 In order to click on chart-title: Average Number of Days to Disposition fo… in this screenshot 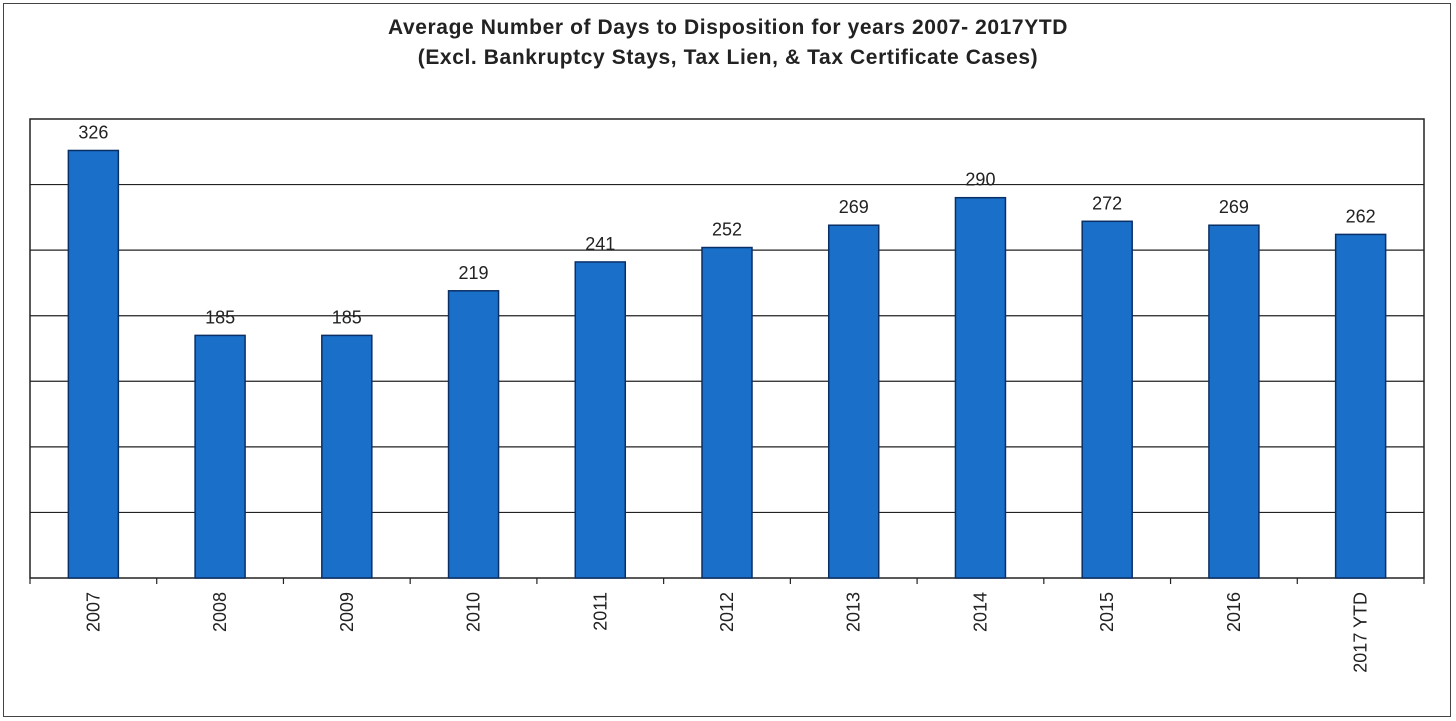, I will do `click(728, 27)`.